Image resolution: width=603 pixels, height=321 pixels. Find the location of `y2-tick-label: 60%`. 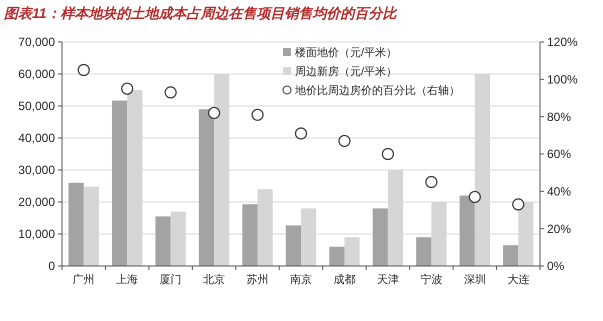

y2-tick-label: 60% is located at coordinates (559, 154).